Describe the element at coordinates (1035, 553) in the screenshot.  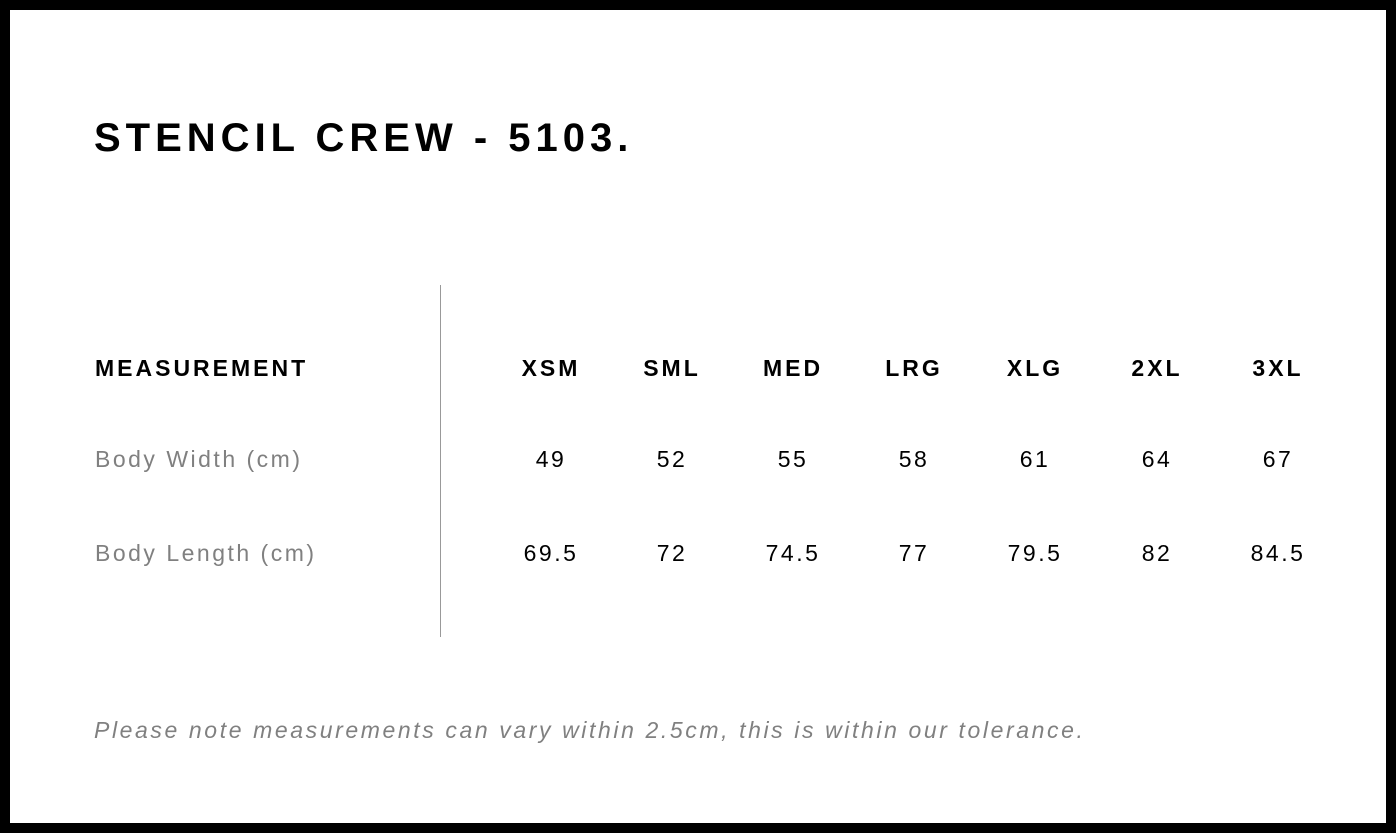
I see `table-cell: 79.5` at that location.